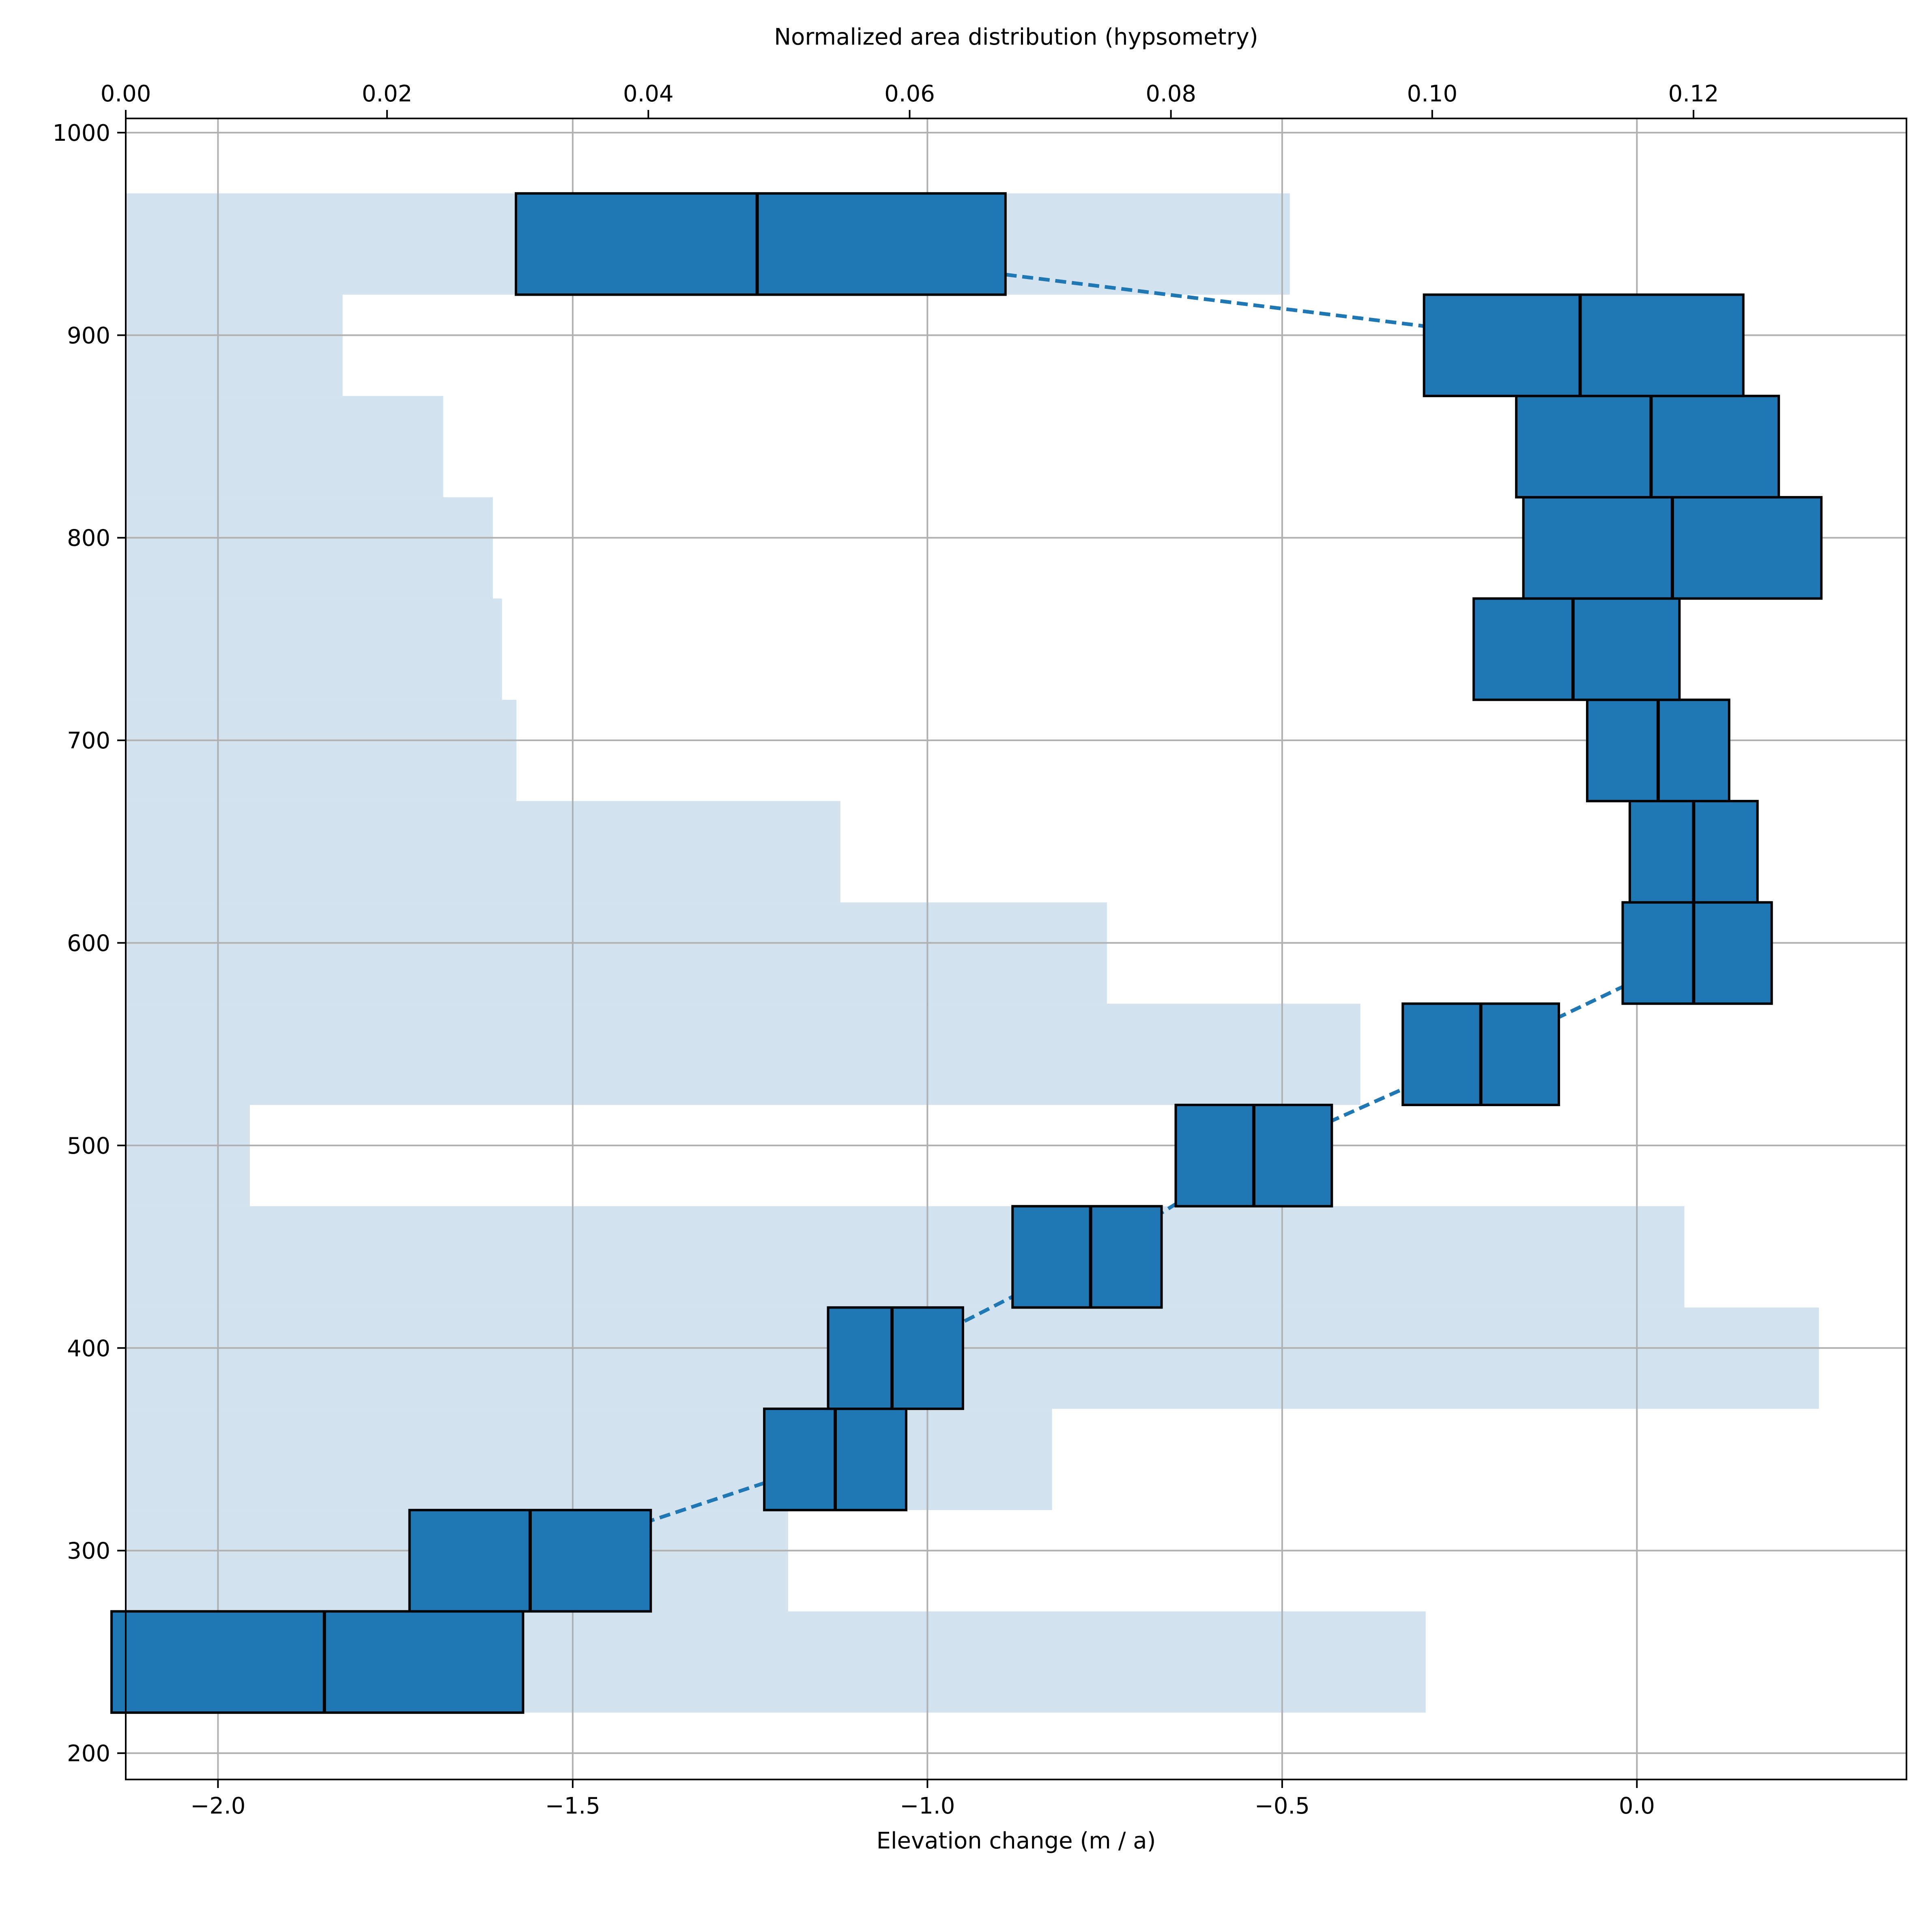 Image resolution: width=1930 pixels, height=1932 pixels. I want to click on y-tick-label: 1000, so click(81, 133).